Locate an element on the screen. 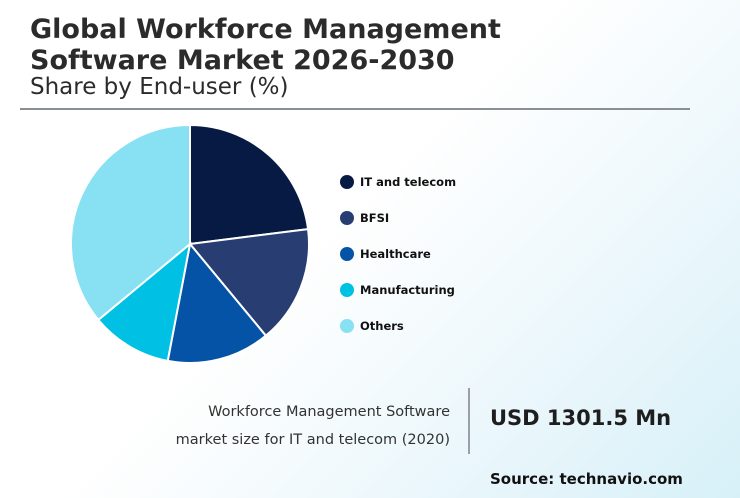  chart-title-line2: Software Market 2026-2030 is located at coordinates (242, 60).